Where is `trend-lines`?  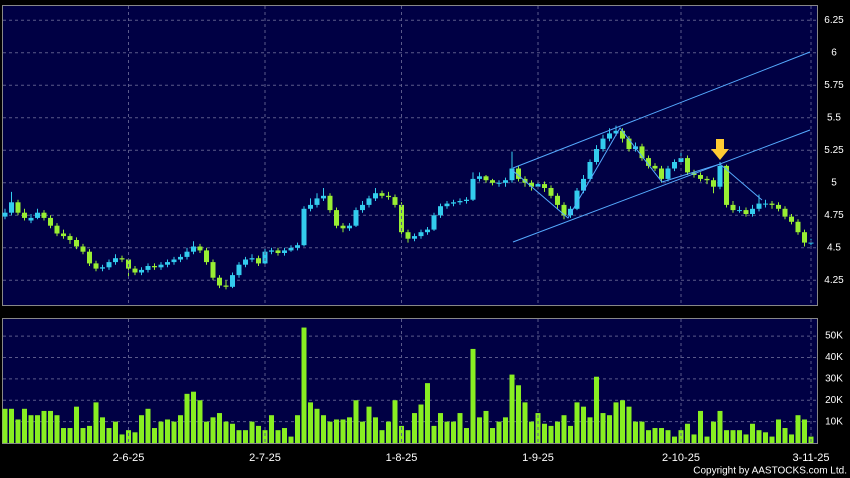
trend-lines is located at coordinates (661, 147).